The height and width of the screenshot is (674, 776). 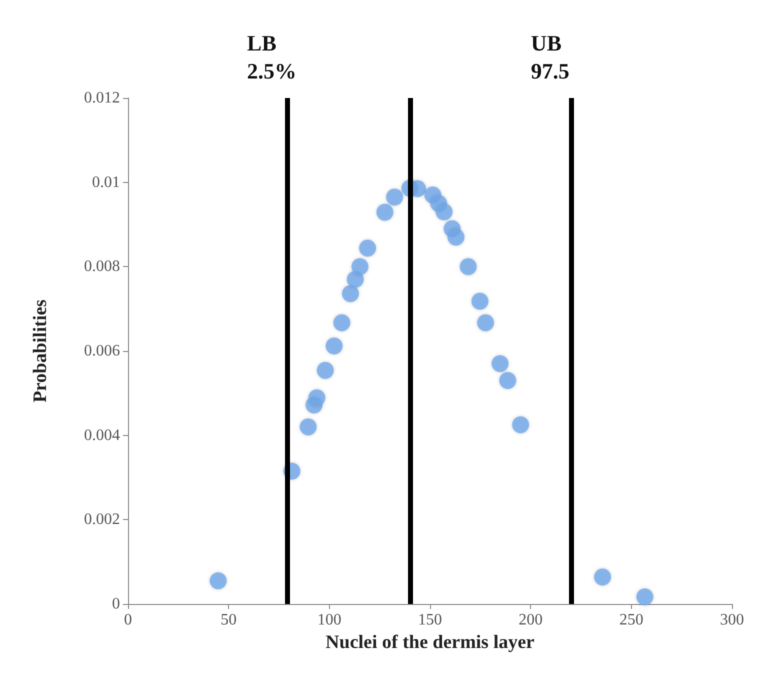 What do you see at coordinates (732, 620) in the screenshot?
I see `x-tick-label: 300` at bounding box center [732, 620].